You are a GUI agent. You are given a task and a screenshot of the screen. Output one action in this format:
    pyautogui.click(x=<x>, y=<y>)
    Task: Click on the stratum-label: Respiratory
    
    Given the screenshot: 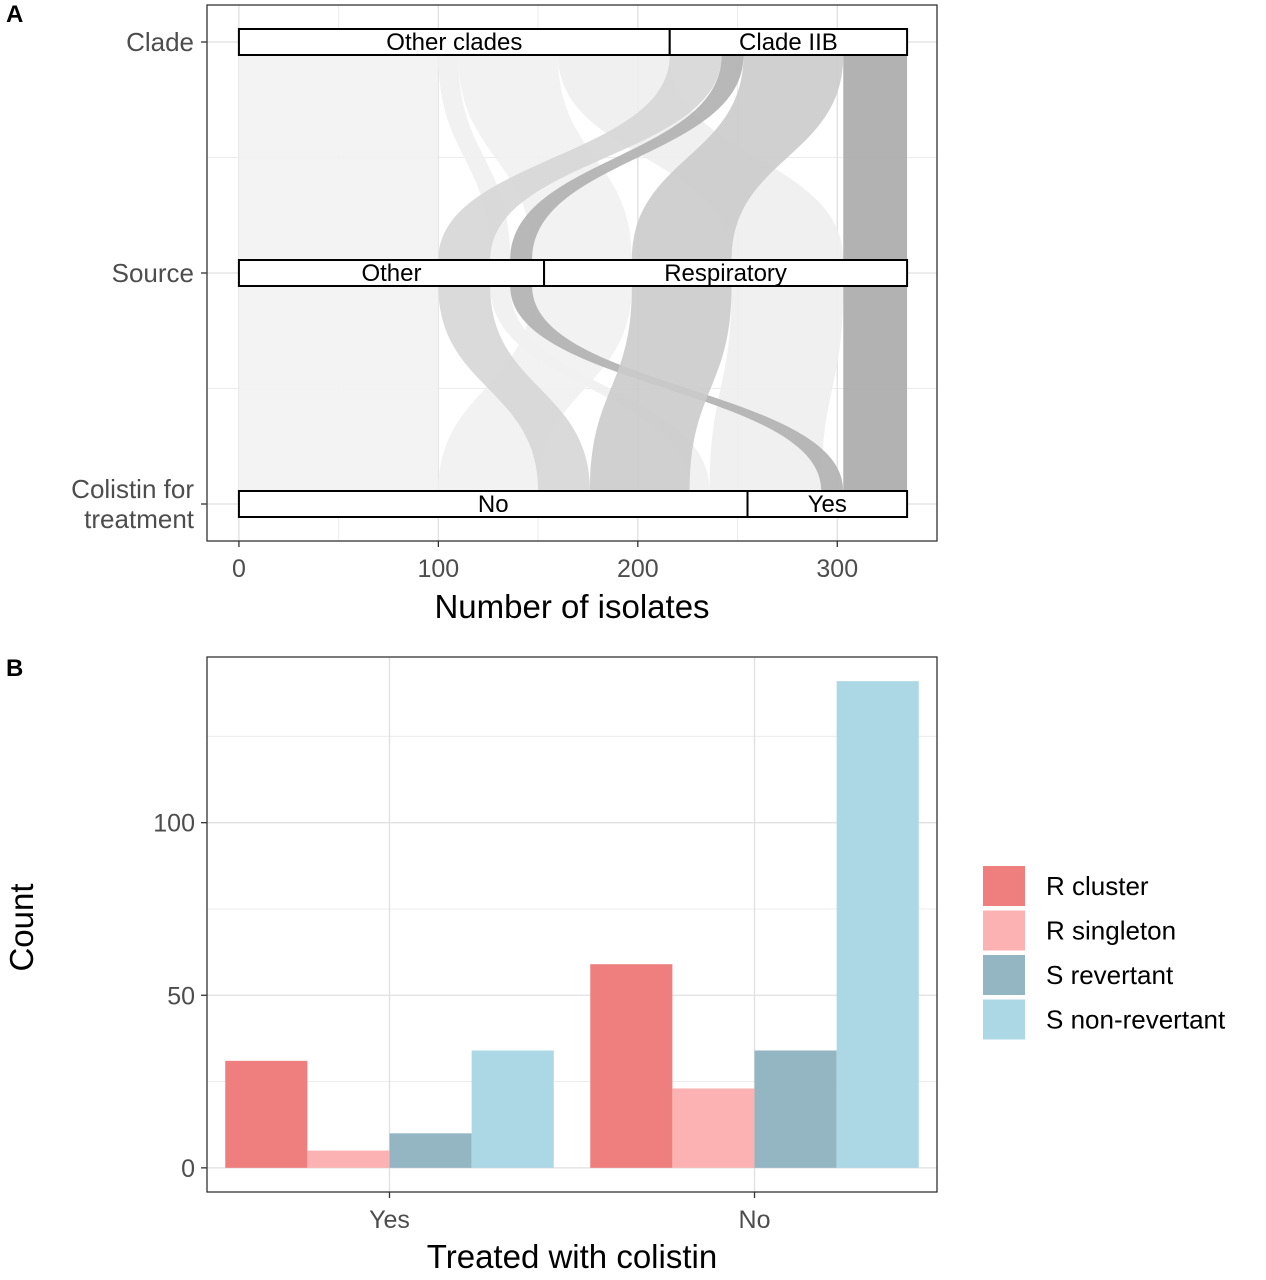 What is the action you would take?
    pyautogui.click(x=725, y=273)
    